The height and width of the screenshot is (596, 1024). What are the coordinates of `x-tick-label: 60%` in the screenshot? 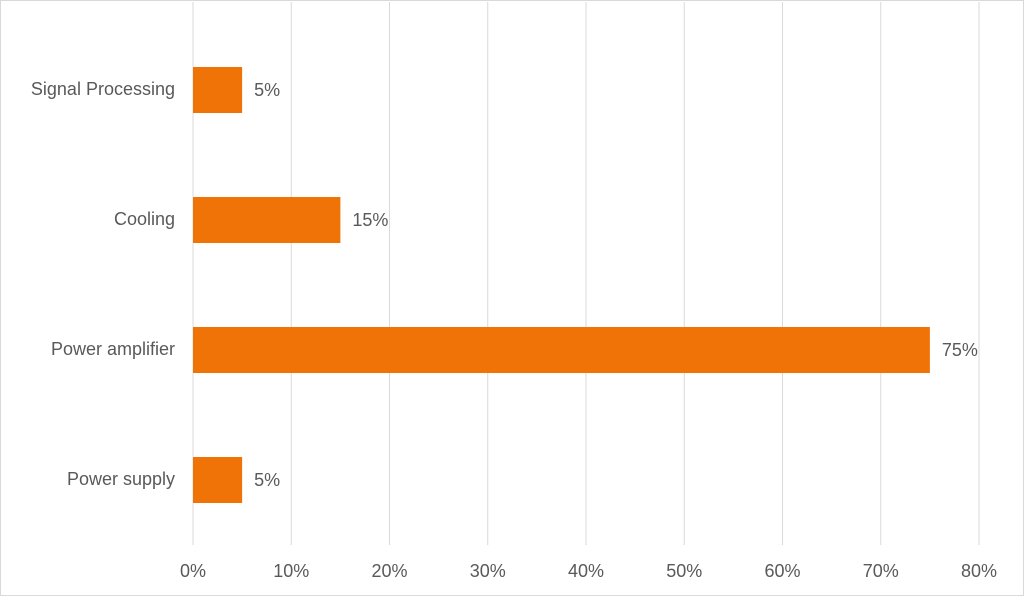 It's located at (782, 571).